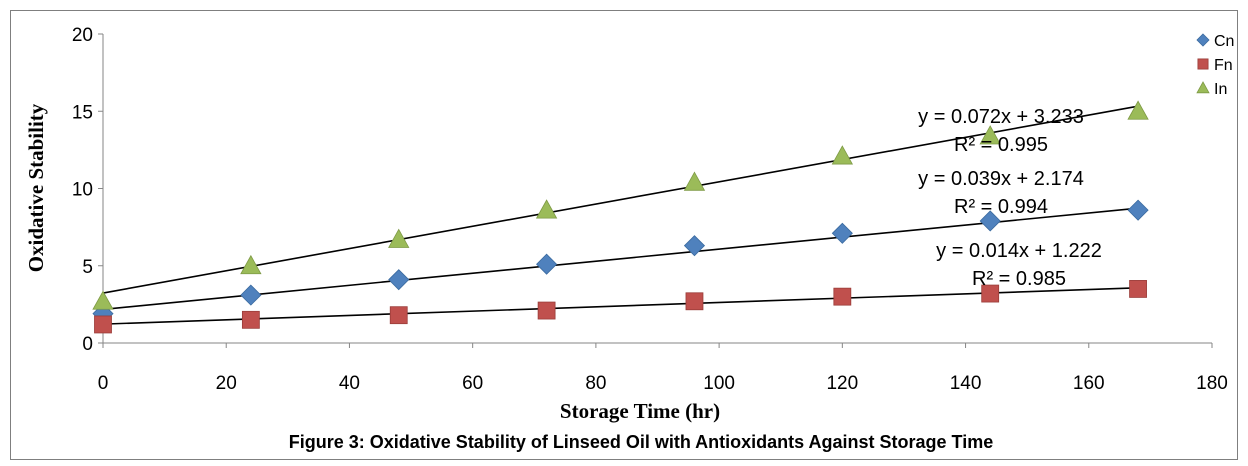 Image resolution: width=1248 pixels, height=466 pixels. I want to click on trendline-fn, so click(620, 305).